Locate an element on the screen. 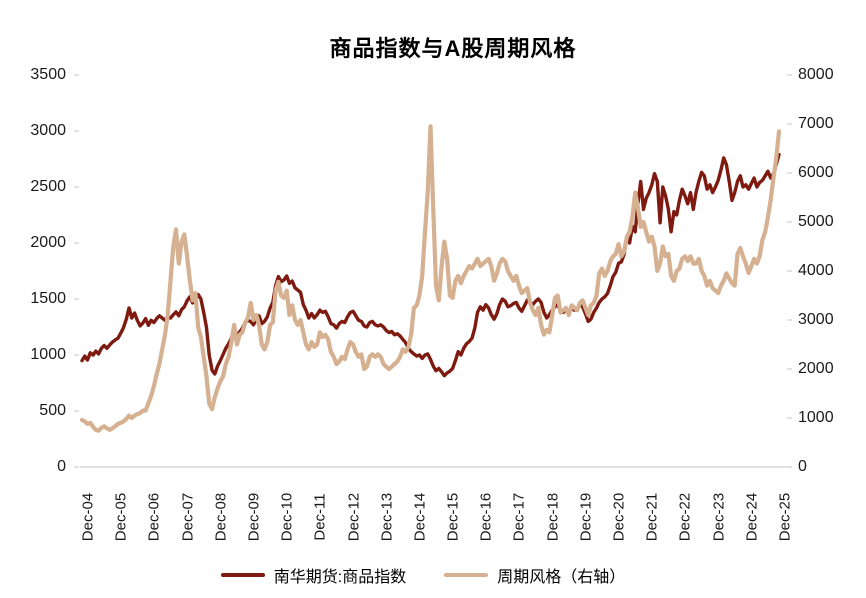 The width and height of the screenshot is (866, 598). y-axis-label-left: 500 is located at coordinates (52, 410).